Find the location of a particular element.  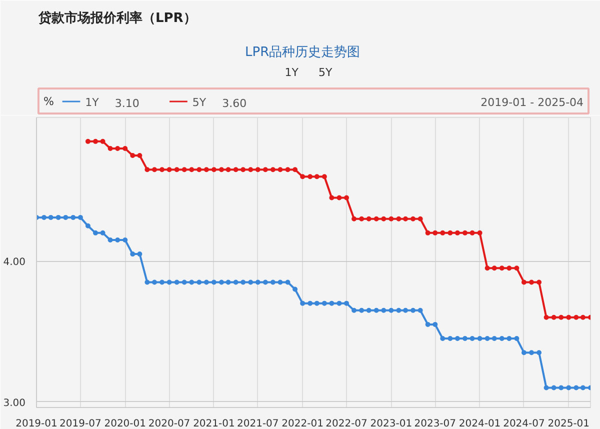

x-tick-label: 2019-07 is located at coordinates (81, 423).